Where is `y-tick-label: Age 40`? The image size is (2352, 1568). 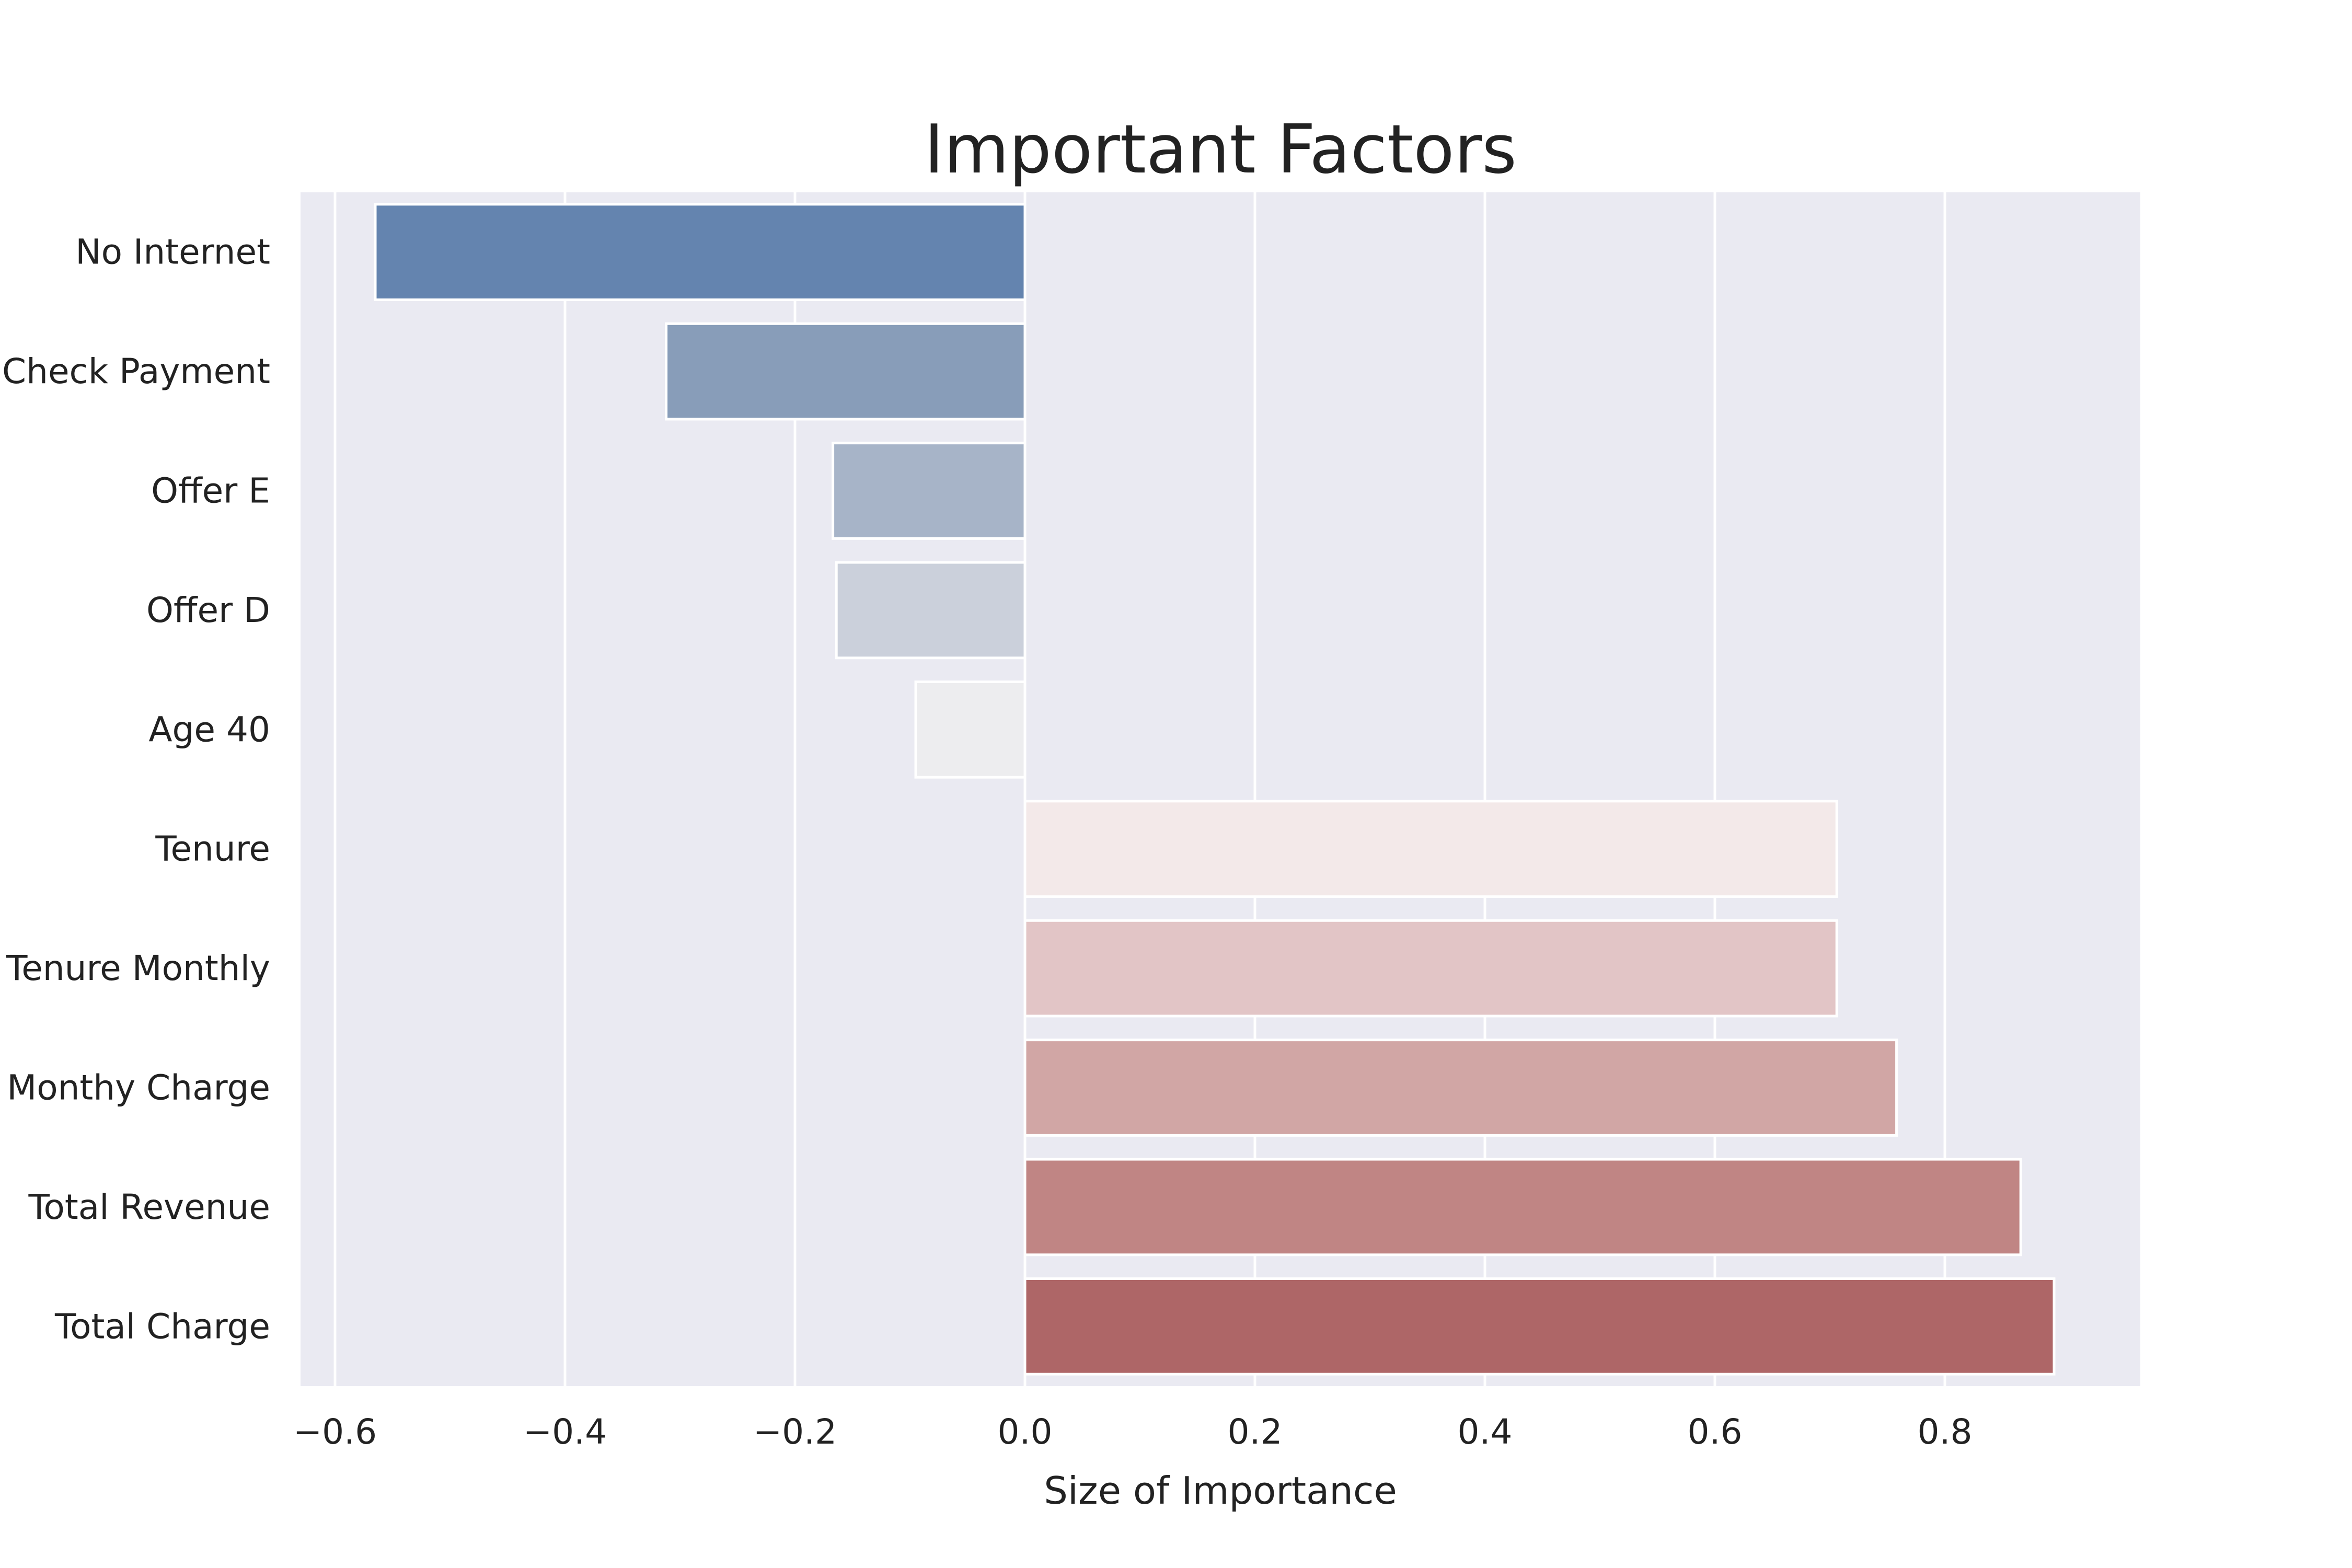 y-tick-label: Age 40 is located at coordinates (209, 729).